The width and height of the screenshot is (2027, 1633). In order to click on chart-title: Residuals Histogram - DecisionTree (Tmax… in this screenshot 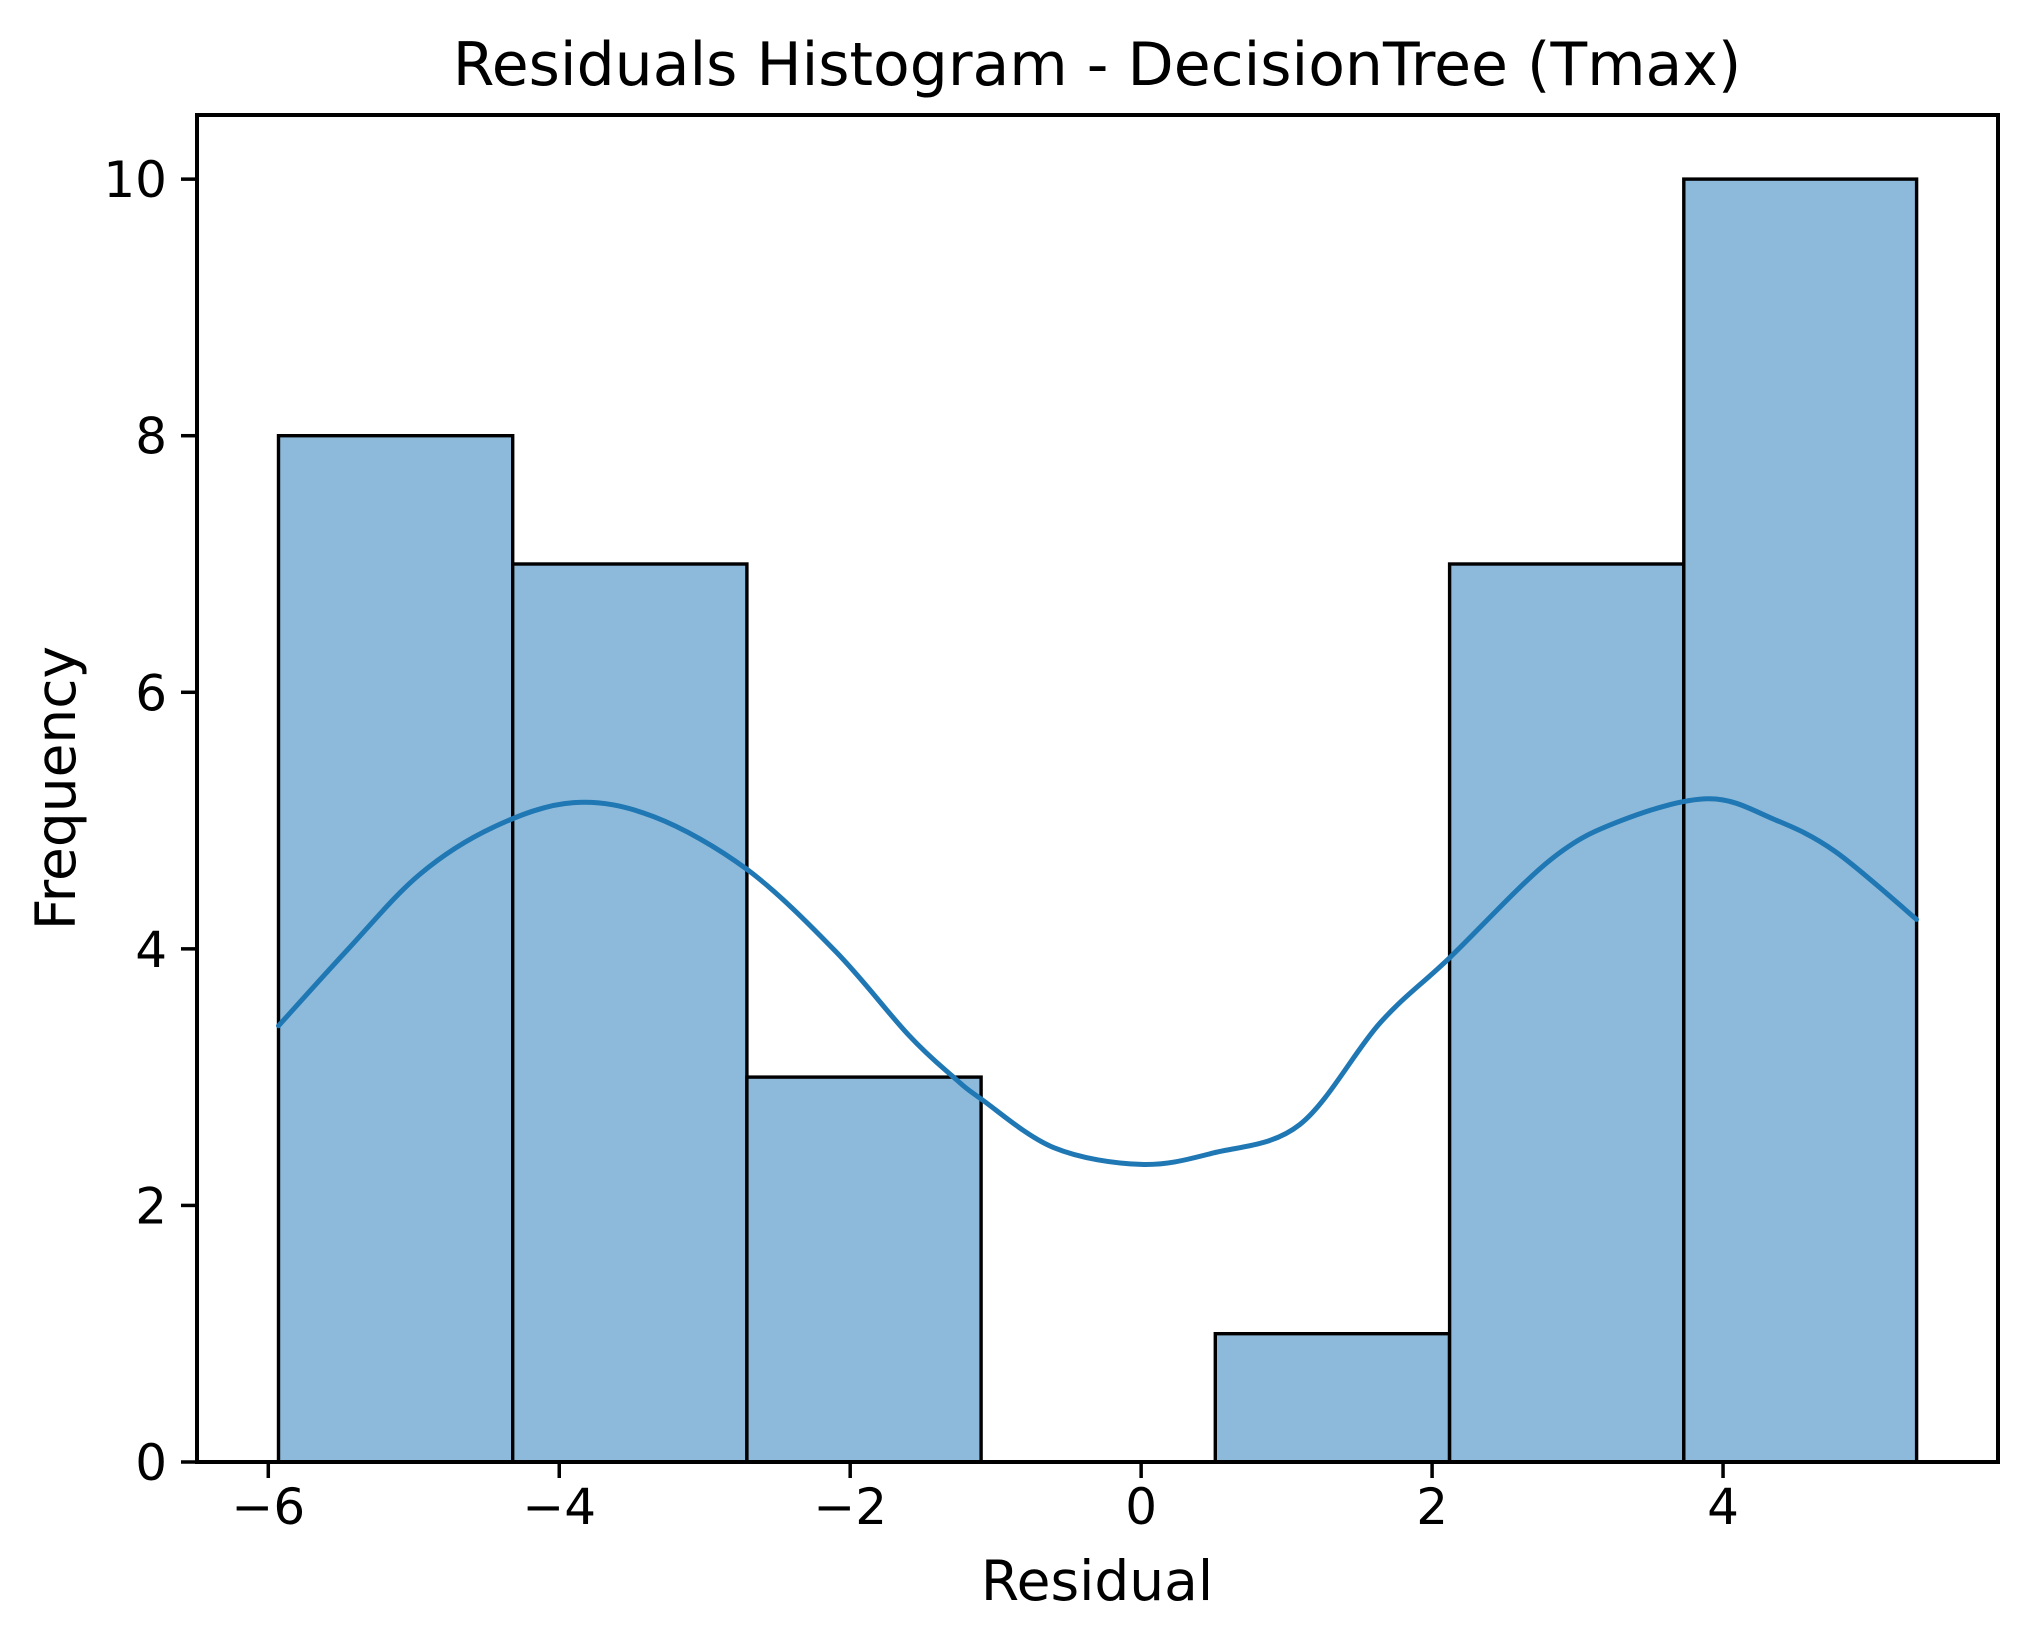, I will do `click(1097, 65)`.